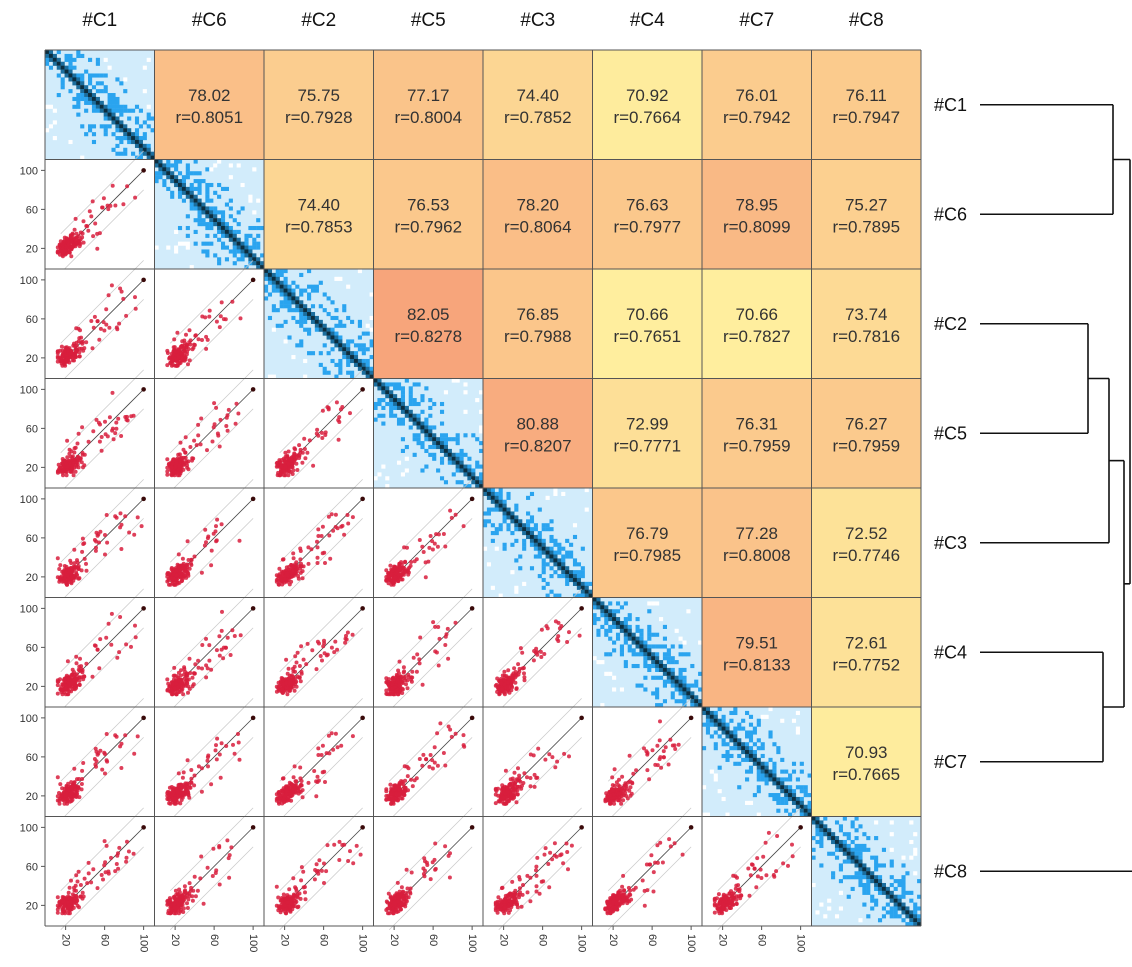  I want to click on cell-value-label: 75.75, so click(318, 95).